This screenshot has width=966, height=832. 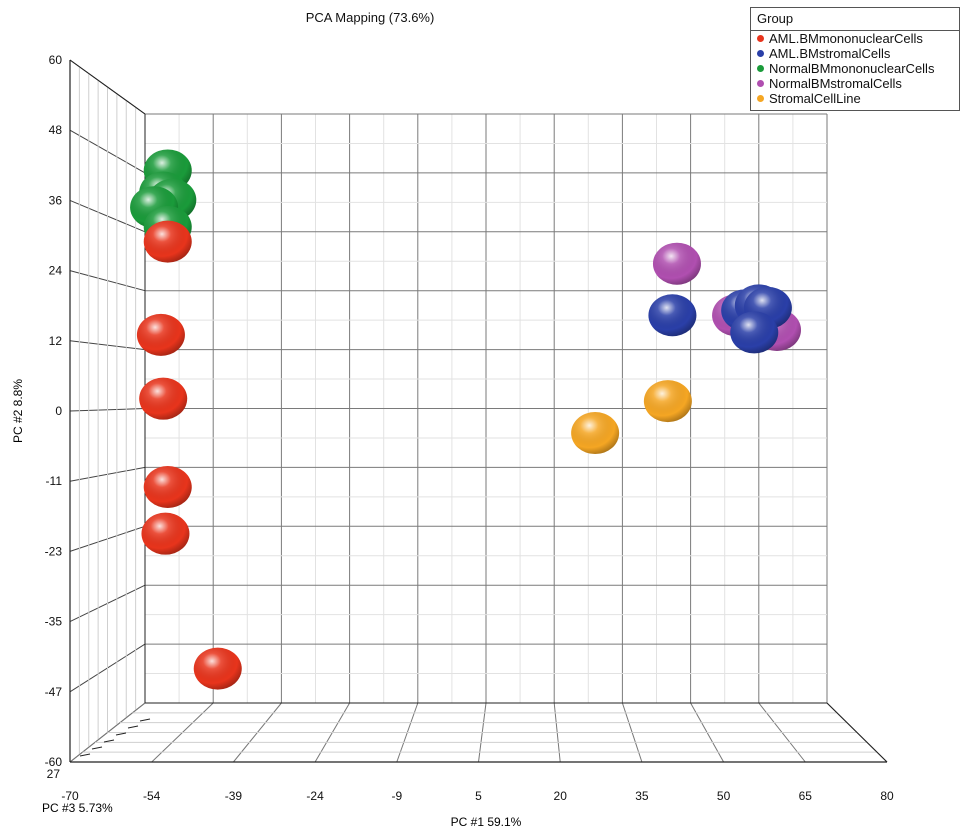 I want to click on legend-item-aml-bm-mononuclear: AML.BMmononuclearCells, so click(x=855, y=38).